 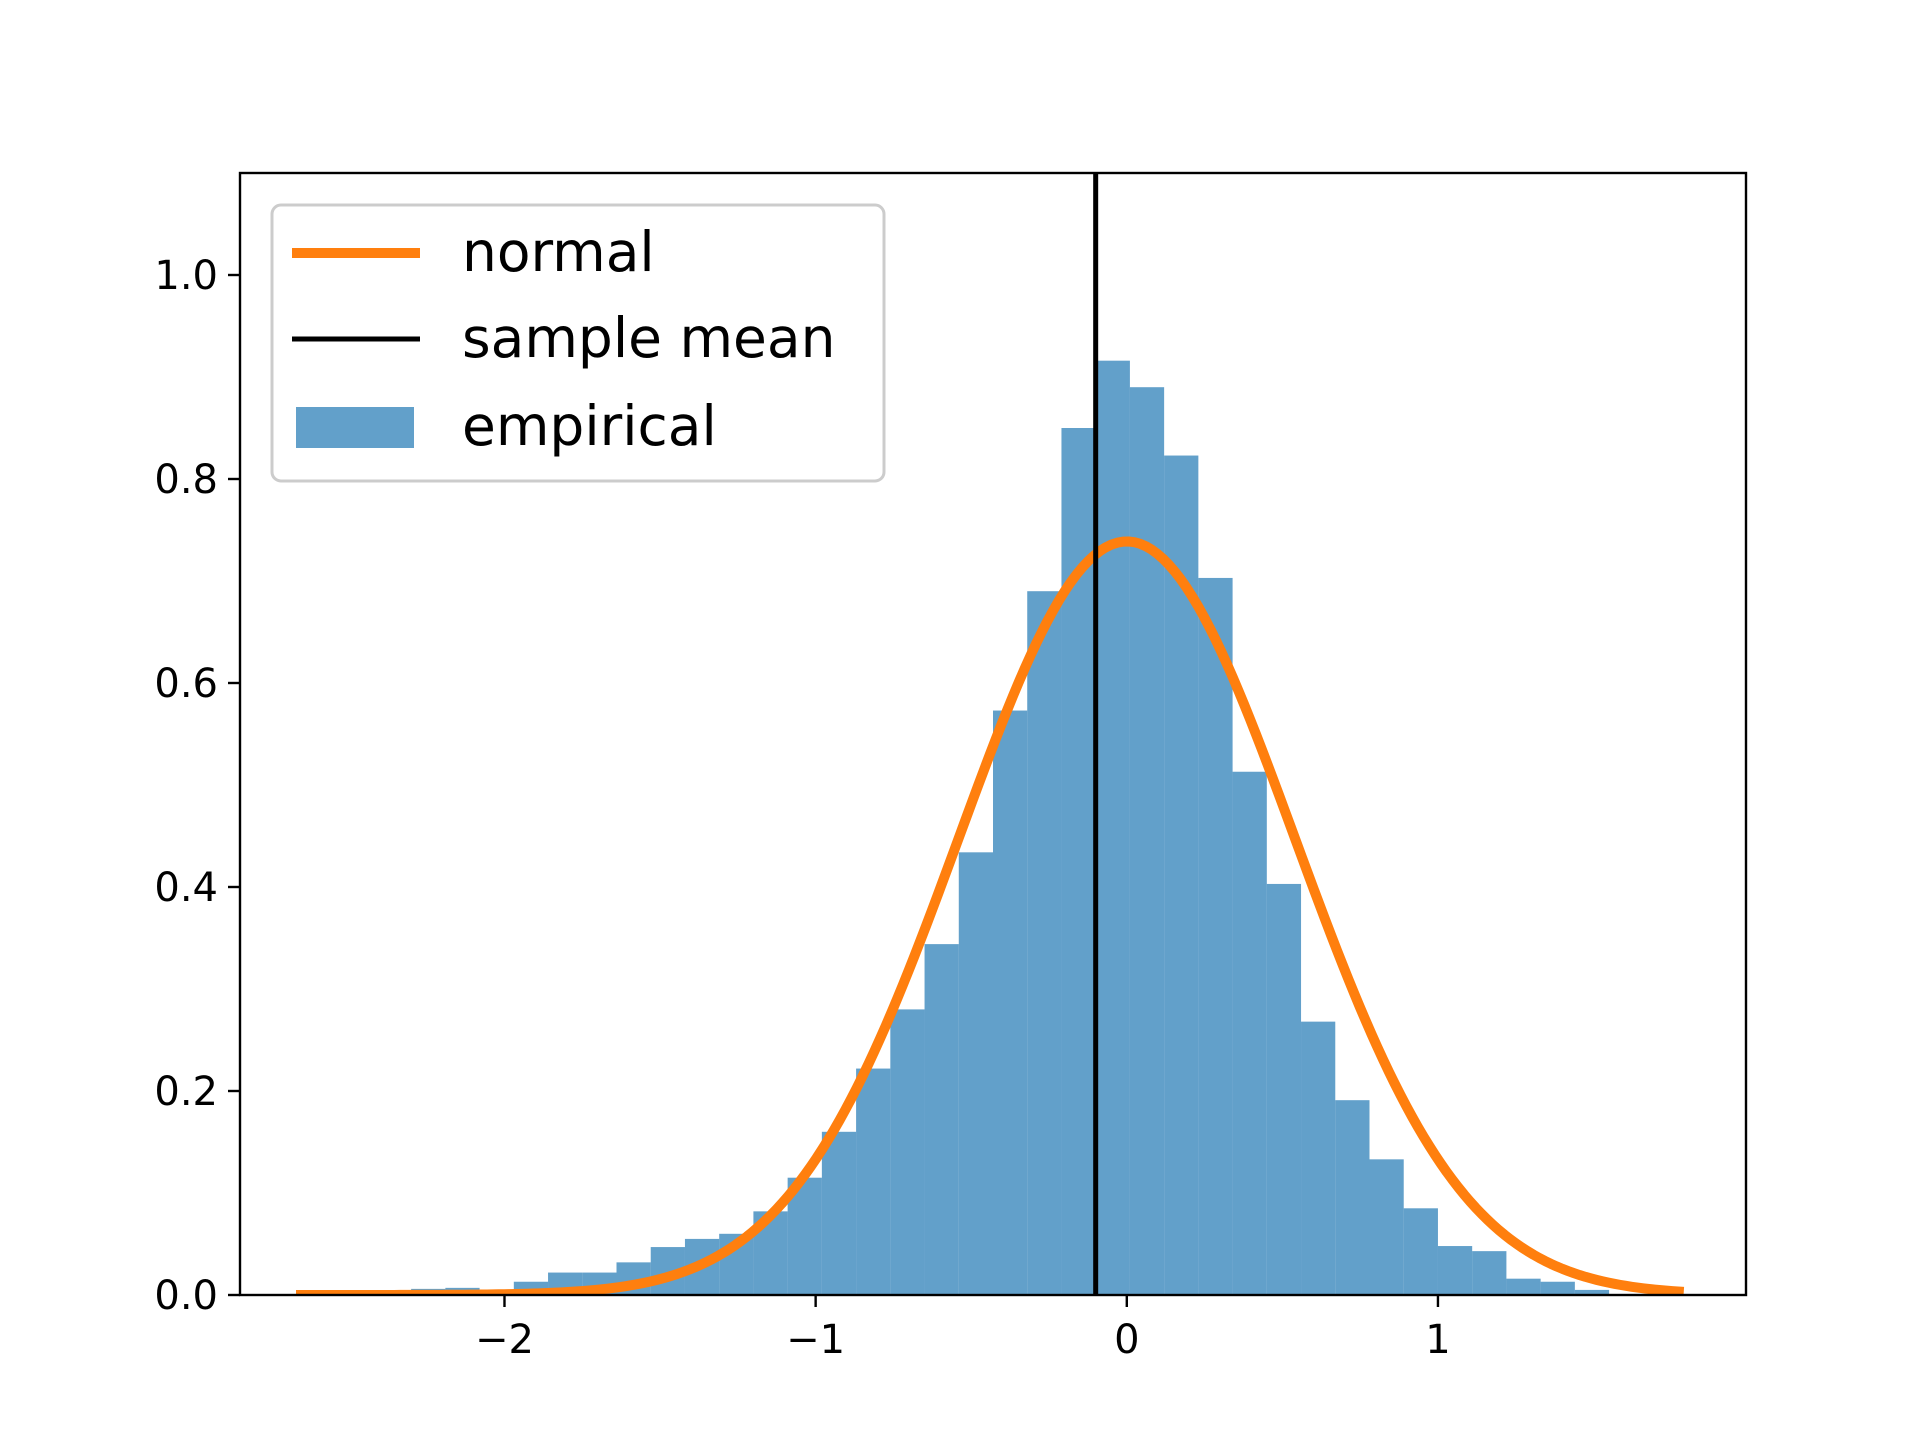 I want to click on x-axis-ticks: −2 −1 0 1, so click(x=963, y=1329).